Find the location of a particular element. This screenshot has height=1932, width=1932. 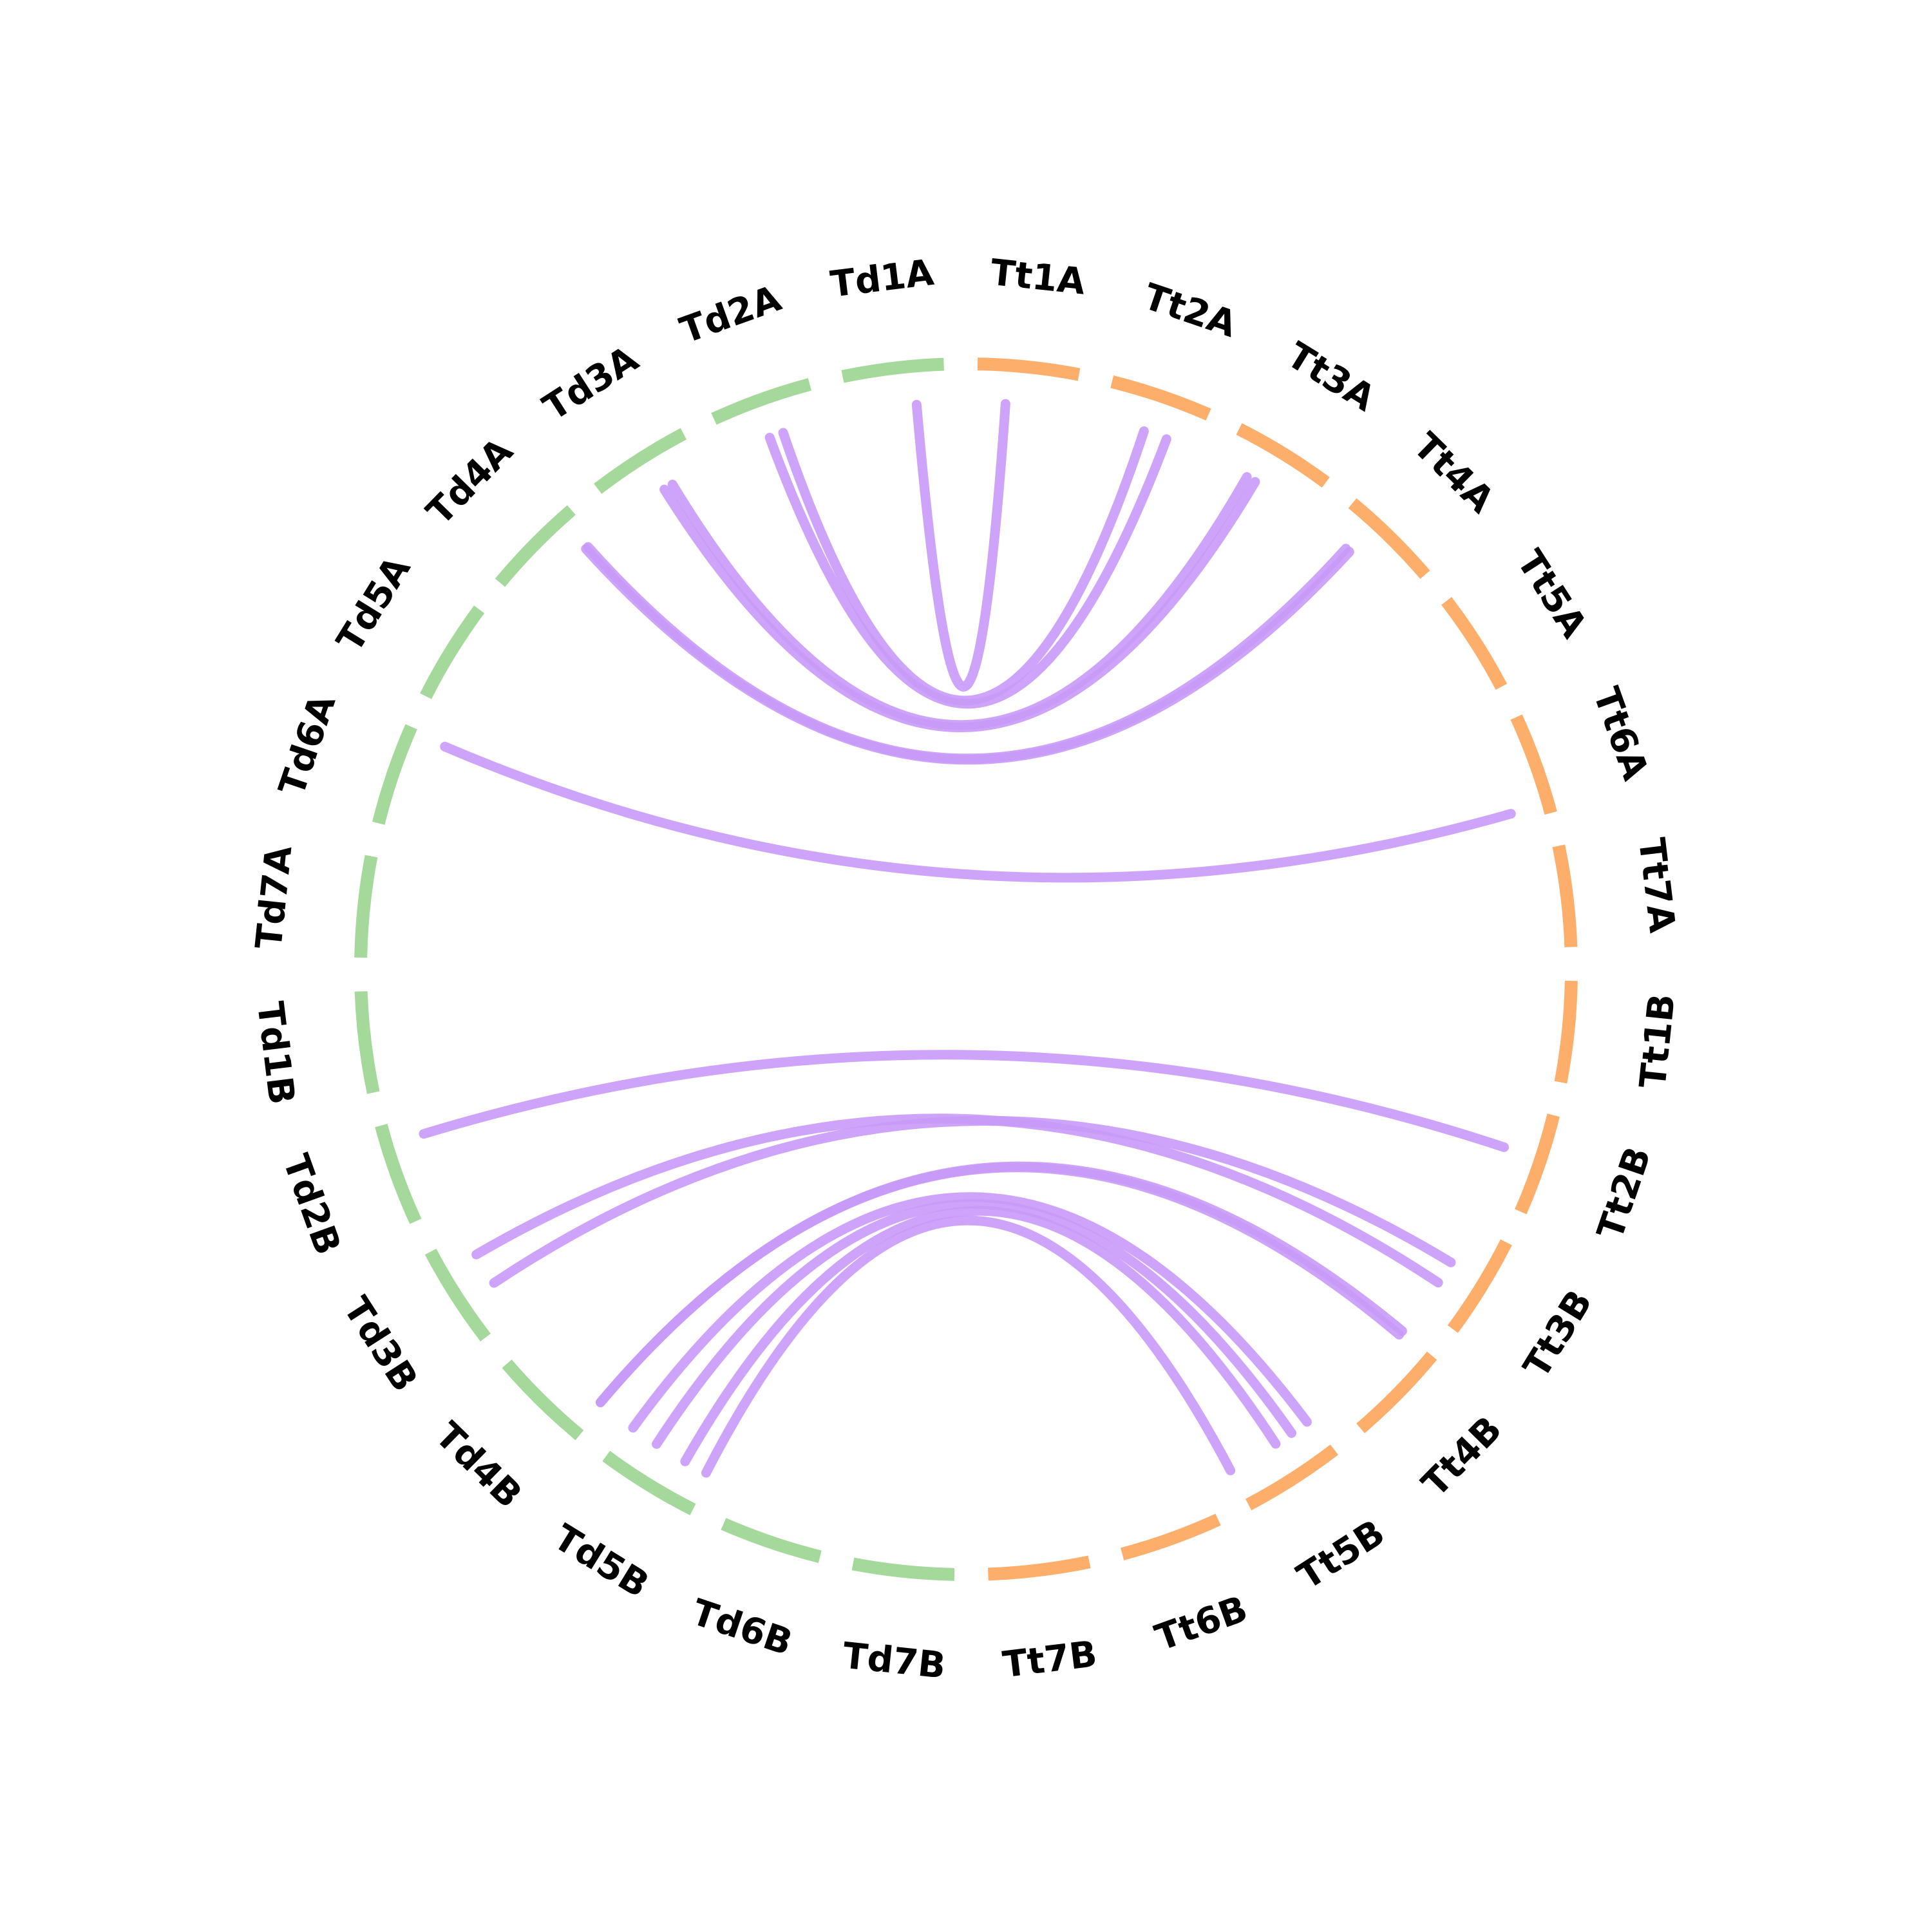

chromosome-segment-td2a is located at coordinates (761, 401).